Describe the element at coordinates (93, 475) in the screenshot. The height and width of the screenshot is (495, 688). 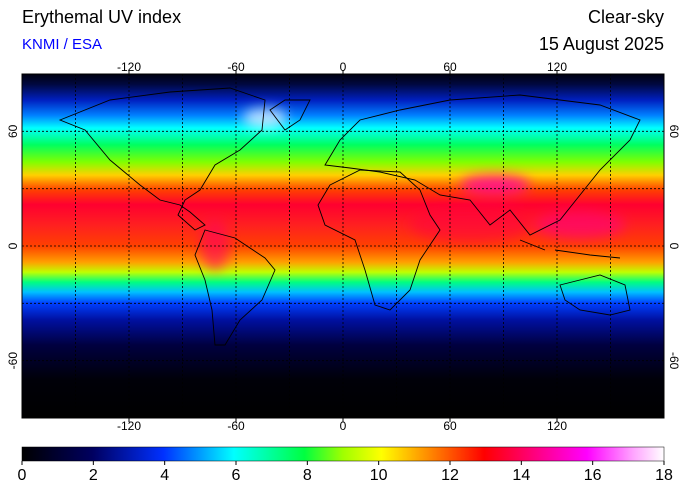
I see `colorbar-tick-label: 2` at that location.